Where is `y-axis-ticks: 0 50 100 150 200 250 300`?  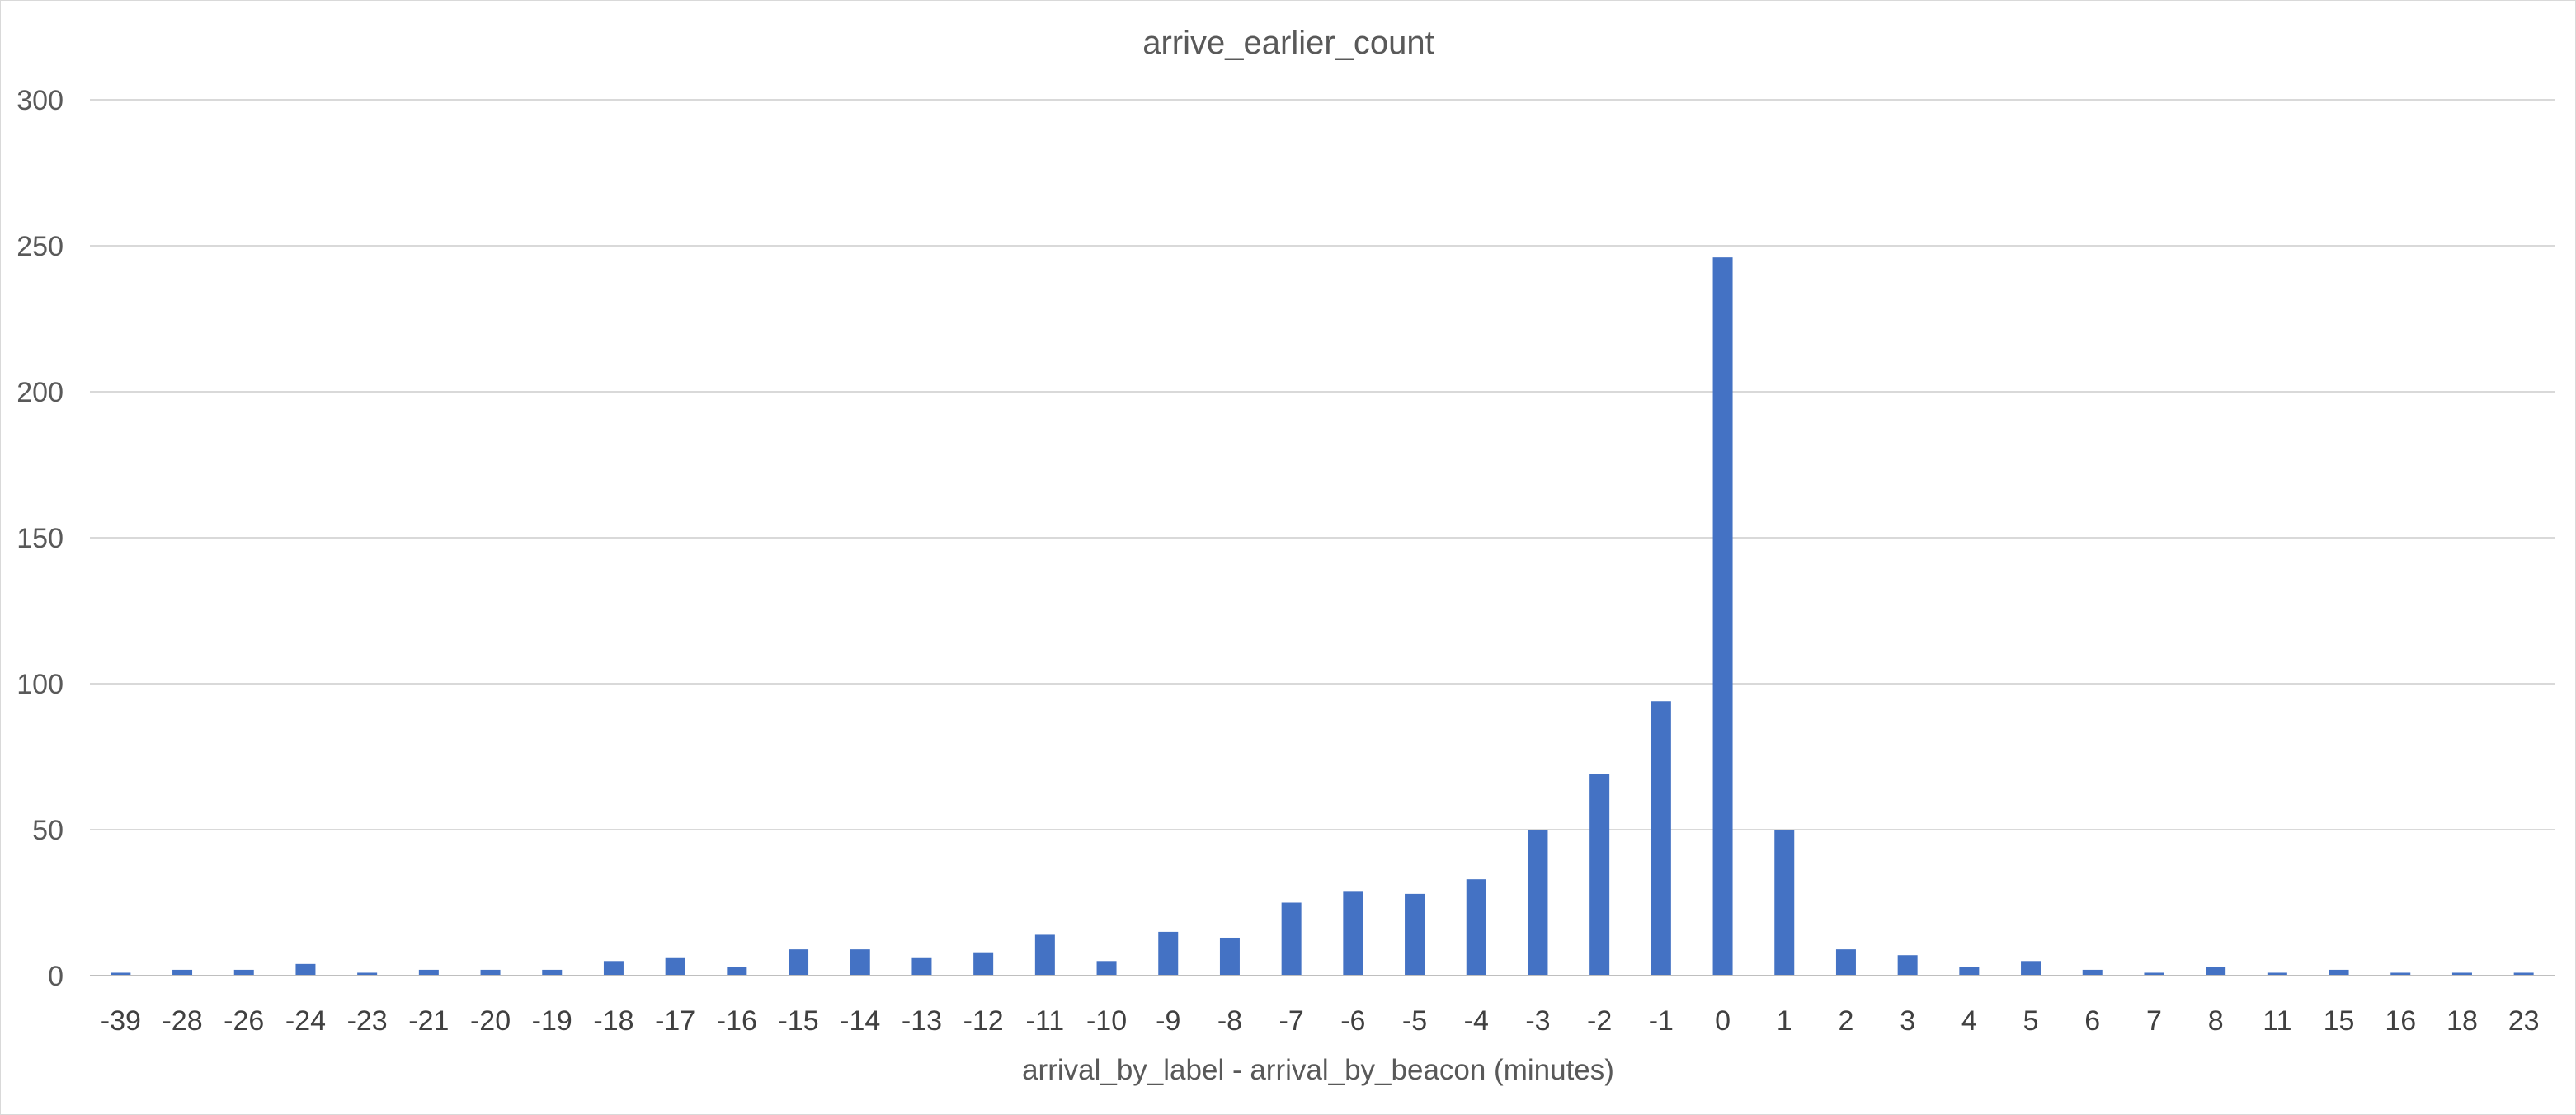
y-axis-ticks: 0 50 100 150 200 250 300 is located at coordinates (40, 538).